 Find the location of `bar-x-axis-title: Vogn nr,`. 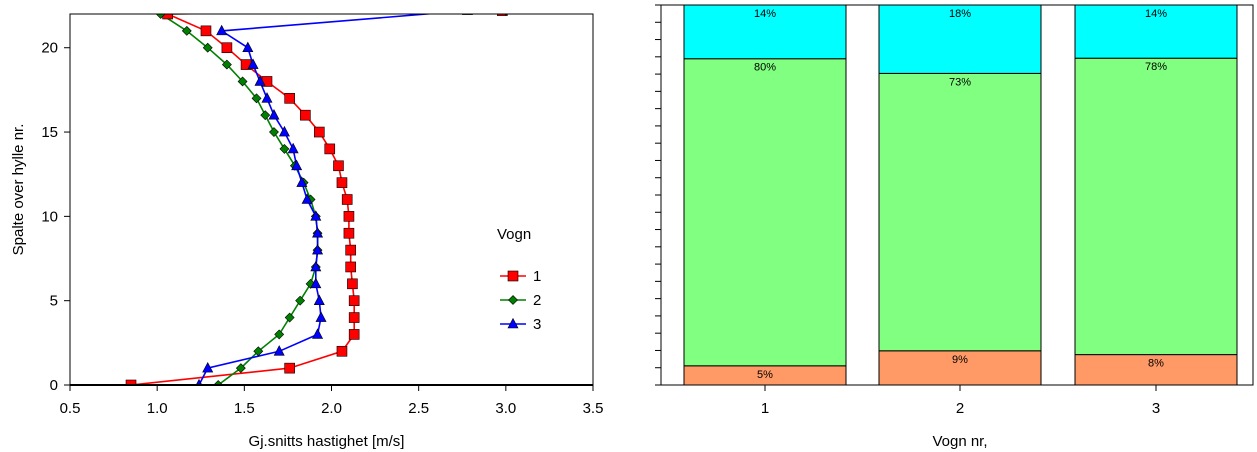

bar-x-axis-title: Vogn nr, is located at coordinates (959, 441).